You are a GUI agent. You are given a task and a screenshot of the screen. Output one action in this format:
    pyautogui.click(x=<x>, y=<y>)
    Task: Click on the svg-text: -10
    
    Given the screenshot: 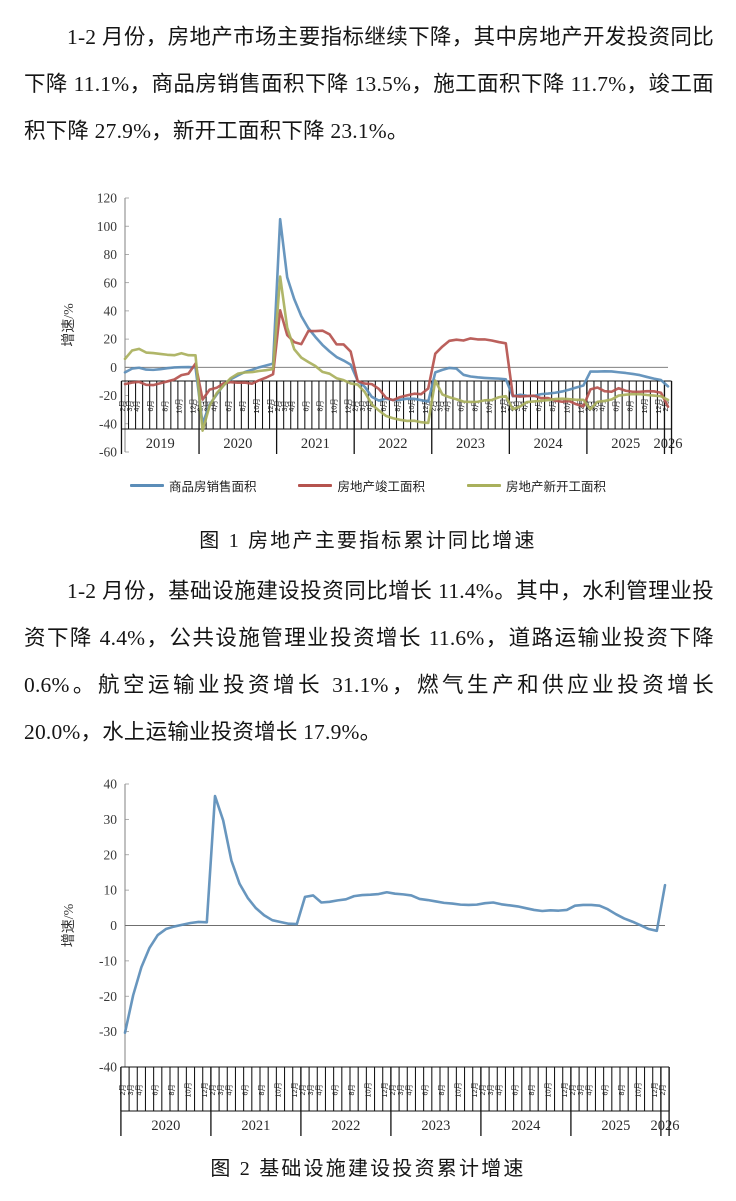 What is the action you would take?
    pyautogui.click(x=108, y=960)
    